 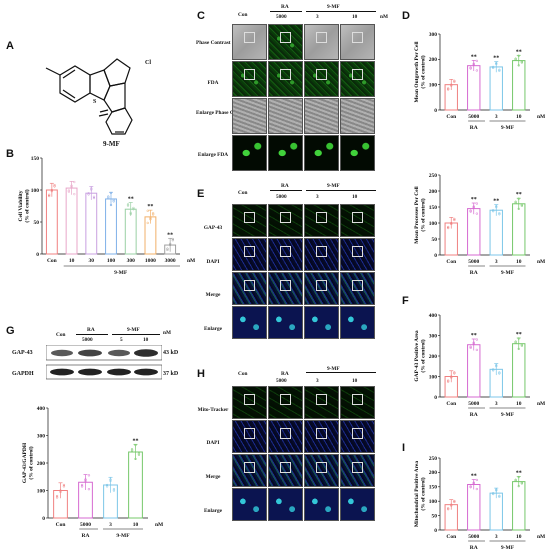 What do you see at coordinates (23, 374) in the screenshot?
I see `g-protein-gapdh: GAPDH` at bounding box center [23, 374].